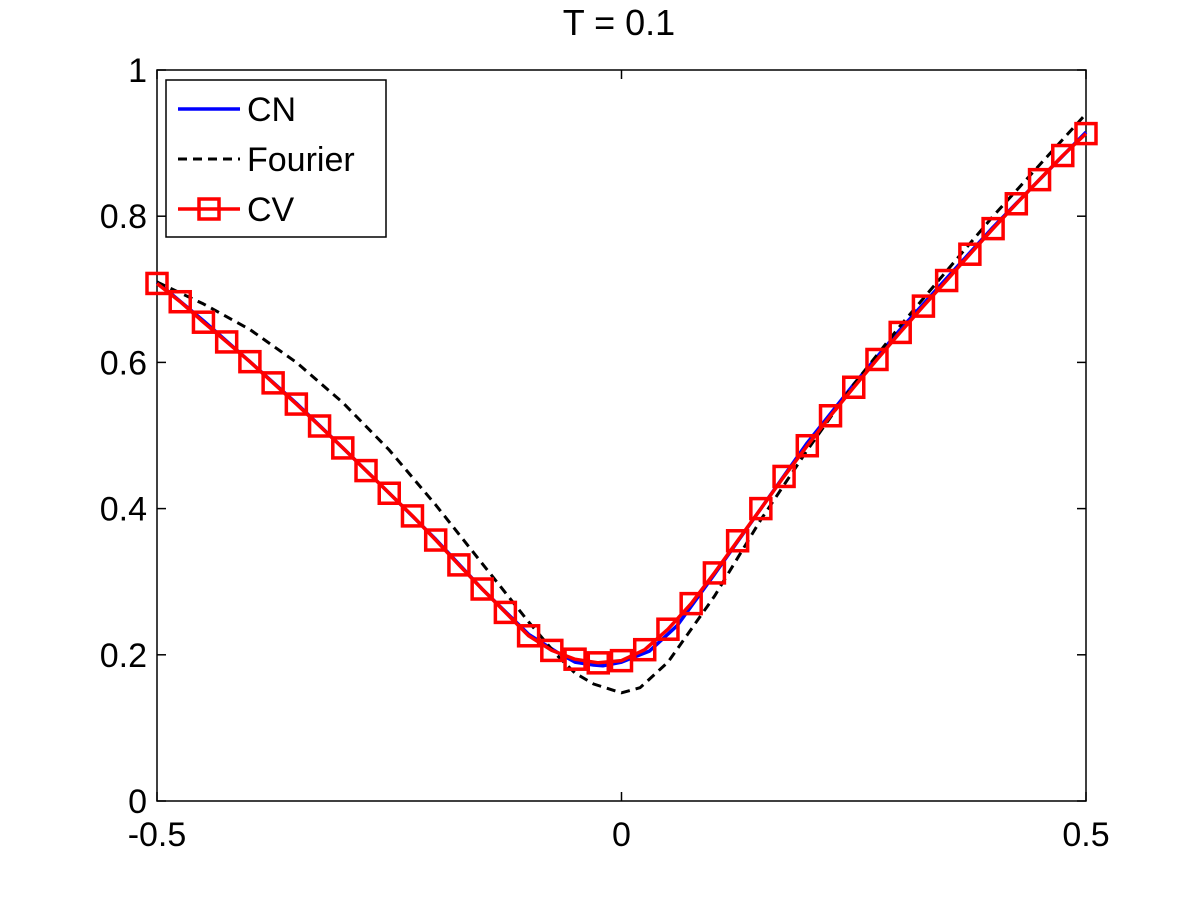 Image resolution: width=1200 pixels, height=900 pixels. Describe the element at coordinates (123, 363) in the screenshot. I see `y-tick-label: 0.6` at that location.